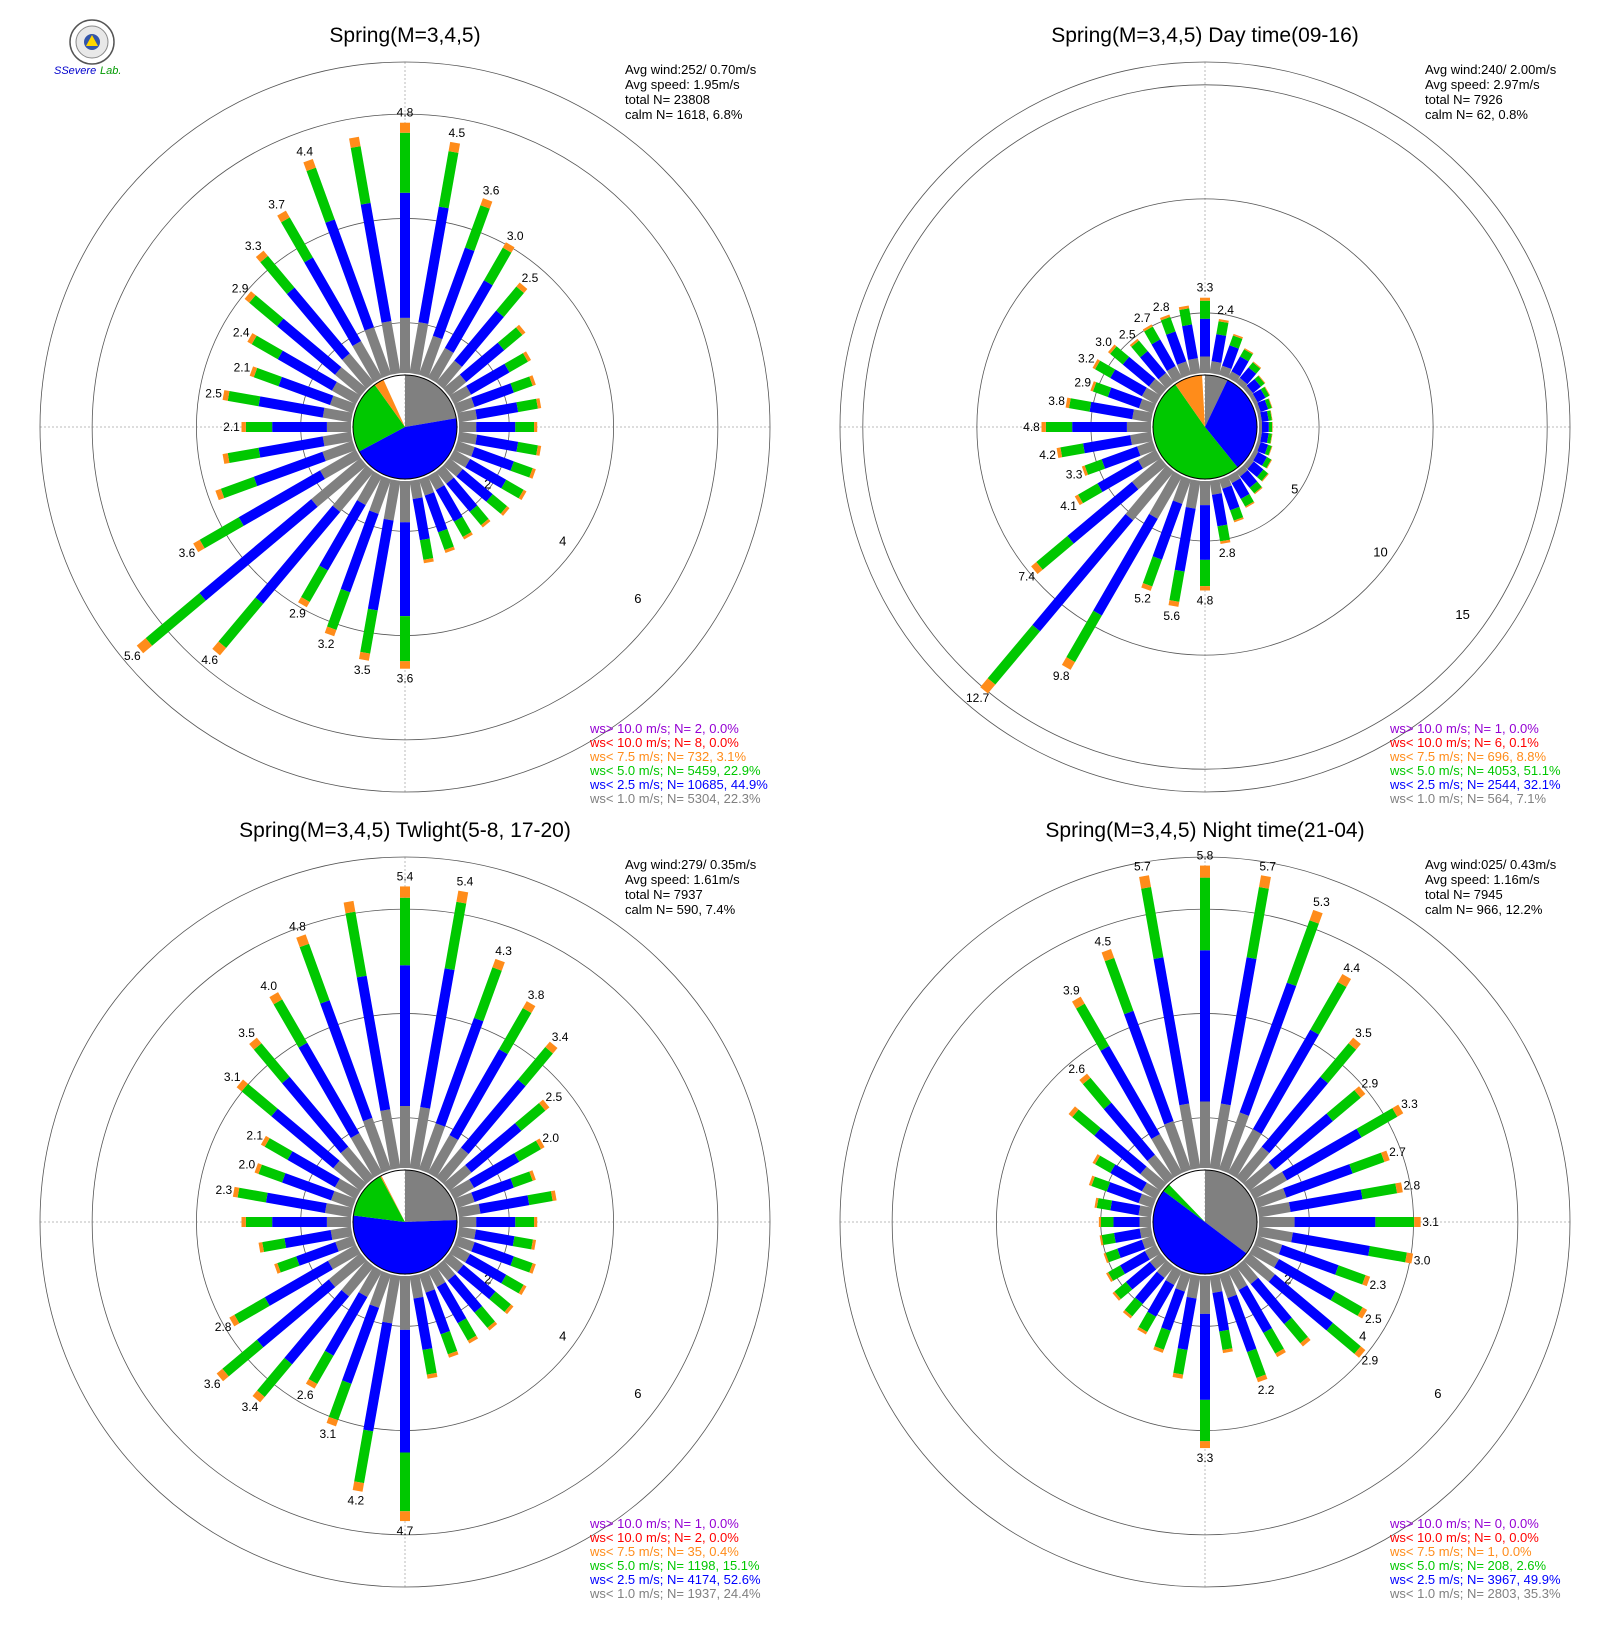  Describe the element at coordinates (668, 756) in the screenshot. I see `legend-ws-lt-7-5: ws< 7.5 m/s; N= 732, 3.1%` at that location.